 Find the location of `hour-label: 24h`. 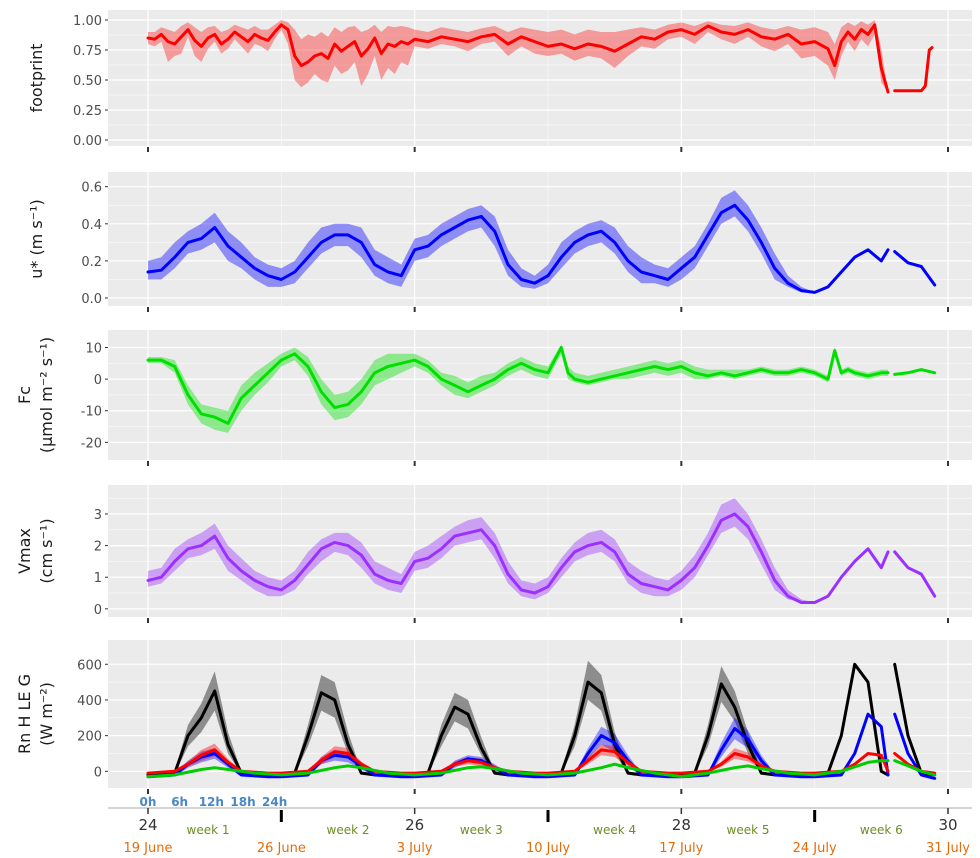

hour-label: 24h is located at coordinates (274, 802).